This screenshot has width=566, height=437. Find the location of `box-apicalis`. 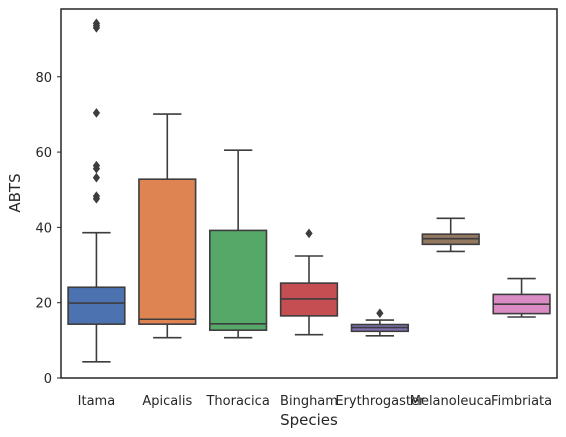

box-apicalis is located at coordinates (167, 226).